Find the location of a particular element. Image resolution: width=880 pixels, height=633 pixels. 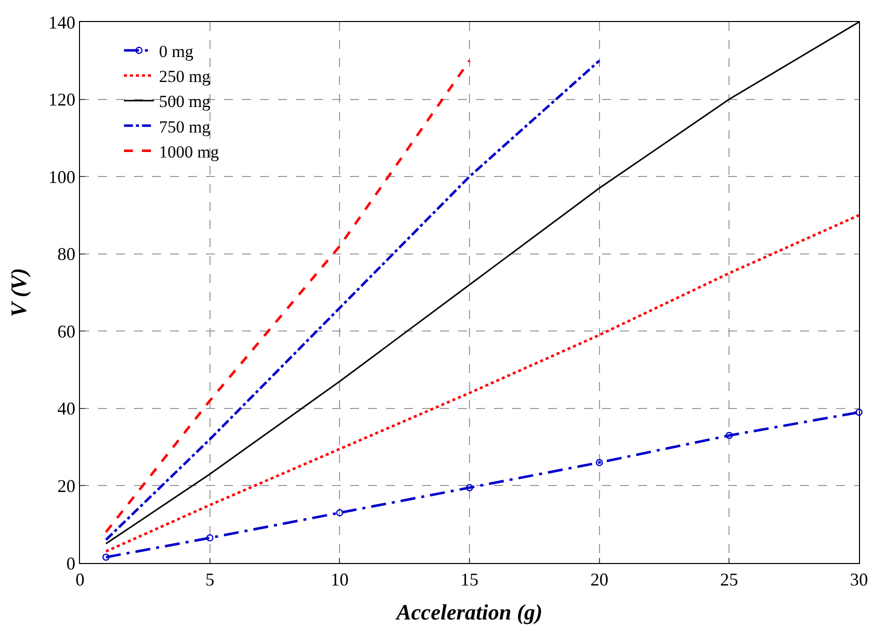

x-tick-label: 30 is located at coordinates (859, 580).